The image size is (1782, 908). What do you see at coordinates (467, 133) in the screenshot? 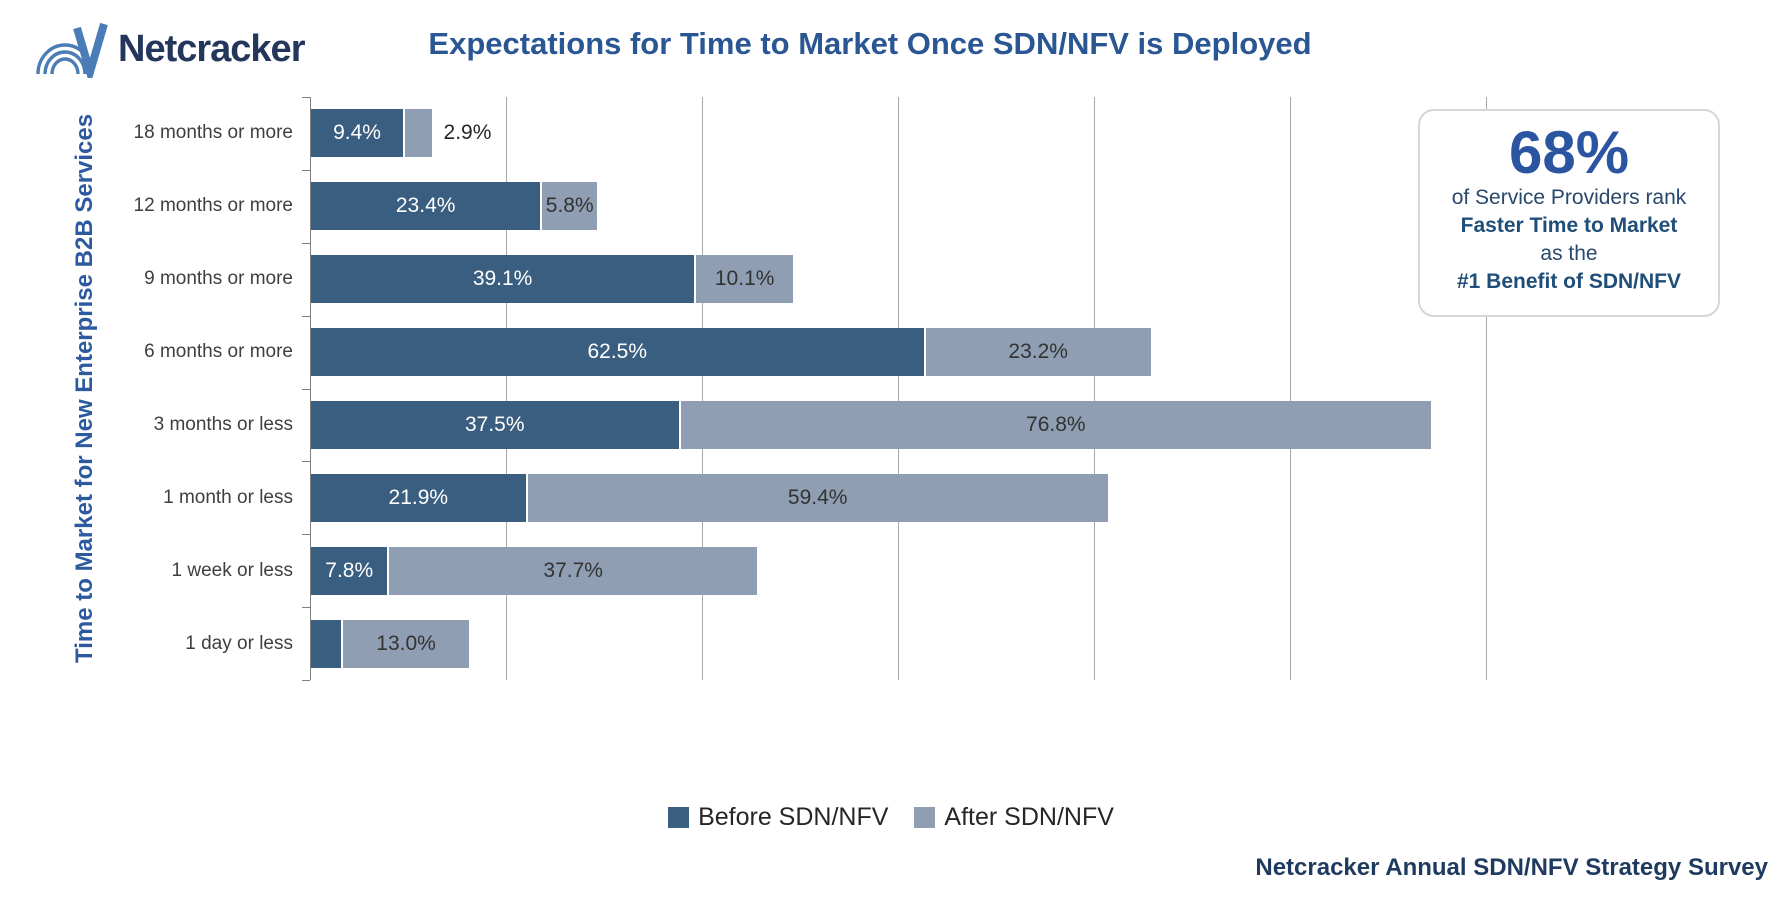
I see `bar-label-after: 2.9%` at bounding box center [467, 133].